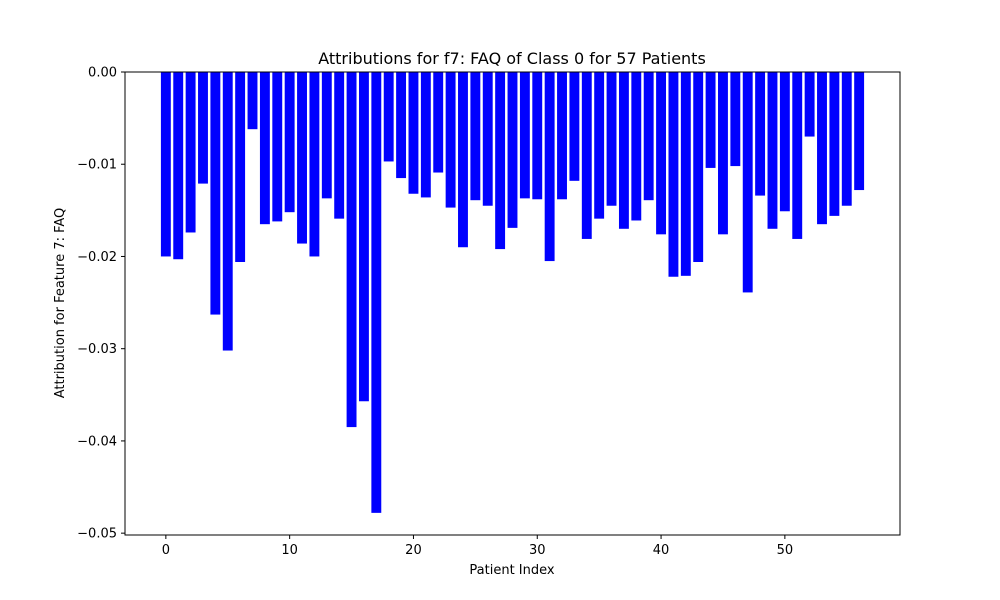 This screenshot has height=600, width=1000. I want to click on x-tick-label: 30, so click(537, 550).